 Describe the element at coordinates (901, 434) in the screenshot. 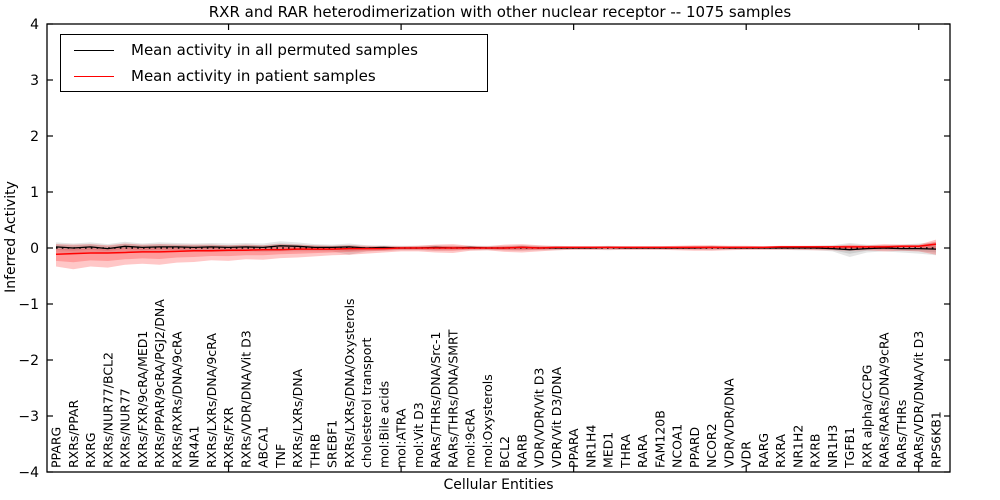

I see `x-tick-label: RARs/THRs` at that location.